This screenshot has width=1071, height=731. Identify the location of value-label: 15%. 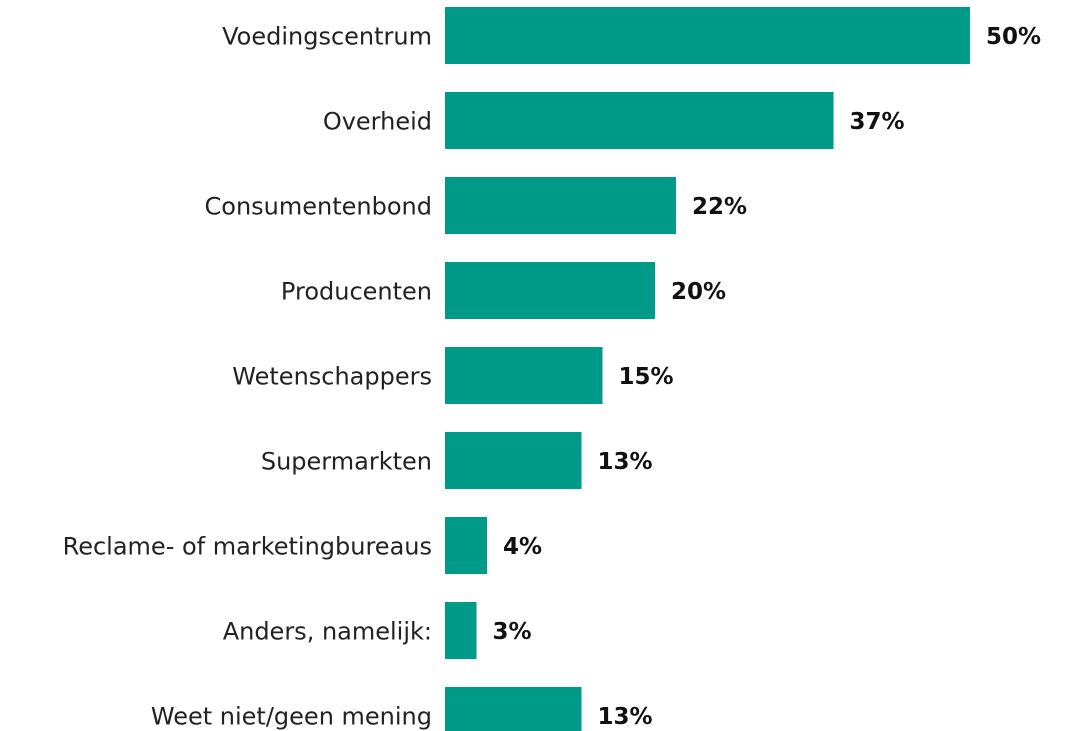
(646, 377).